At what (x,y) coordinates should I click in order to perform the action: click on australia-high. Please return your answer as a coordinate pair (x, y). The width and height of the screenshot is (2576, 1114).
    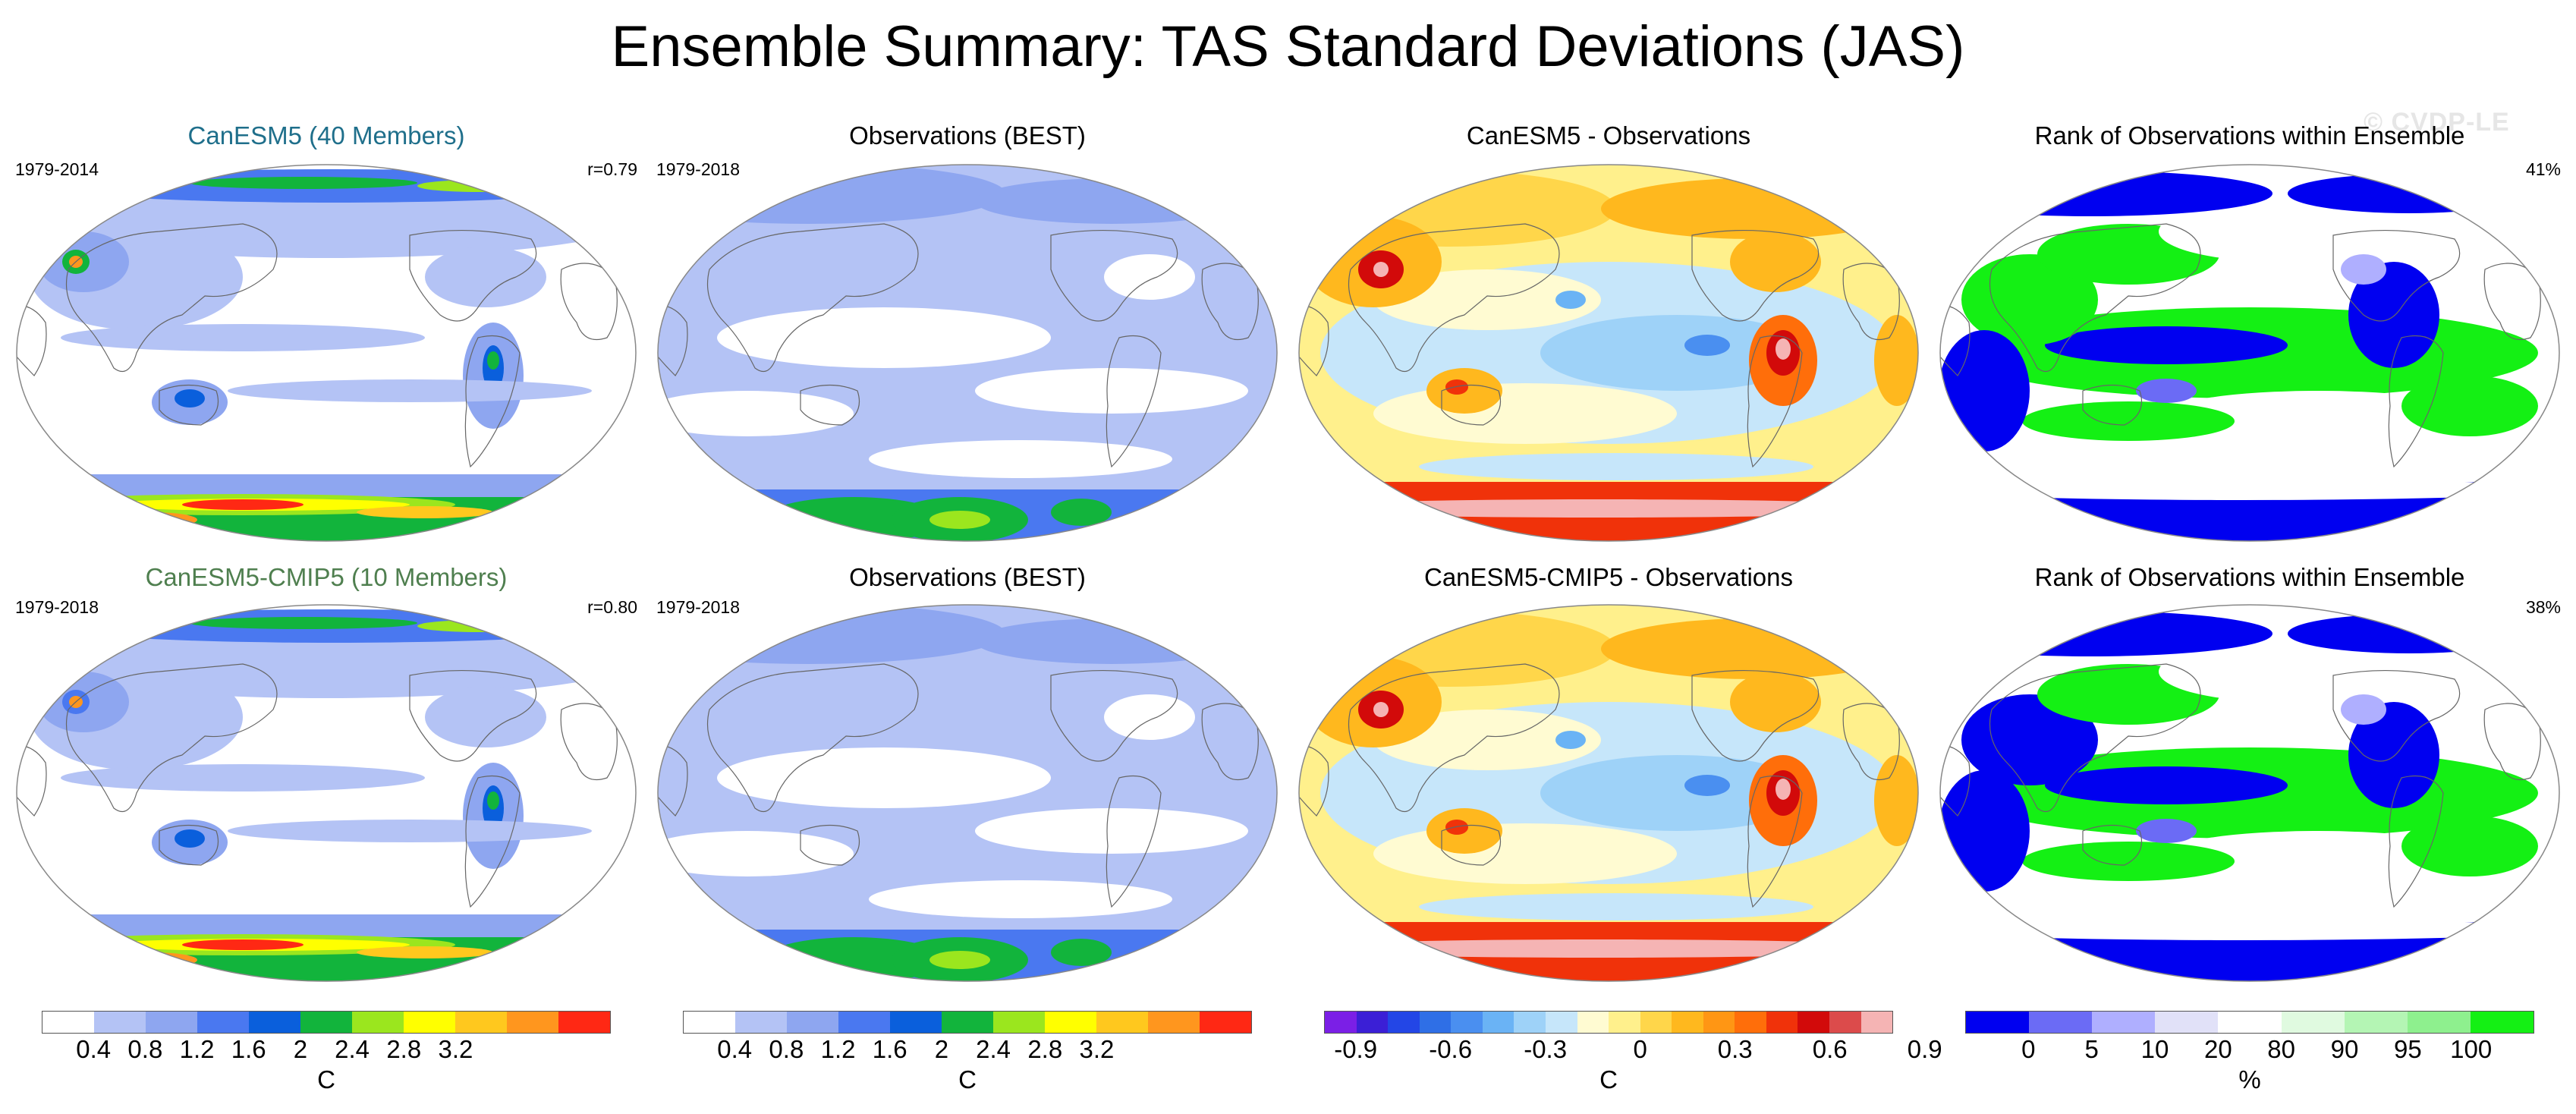
    Looking at the image, I should click on (190, 399).